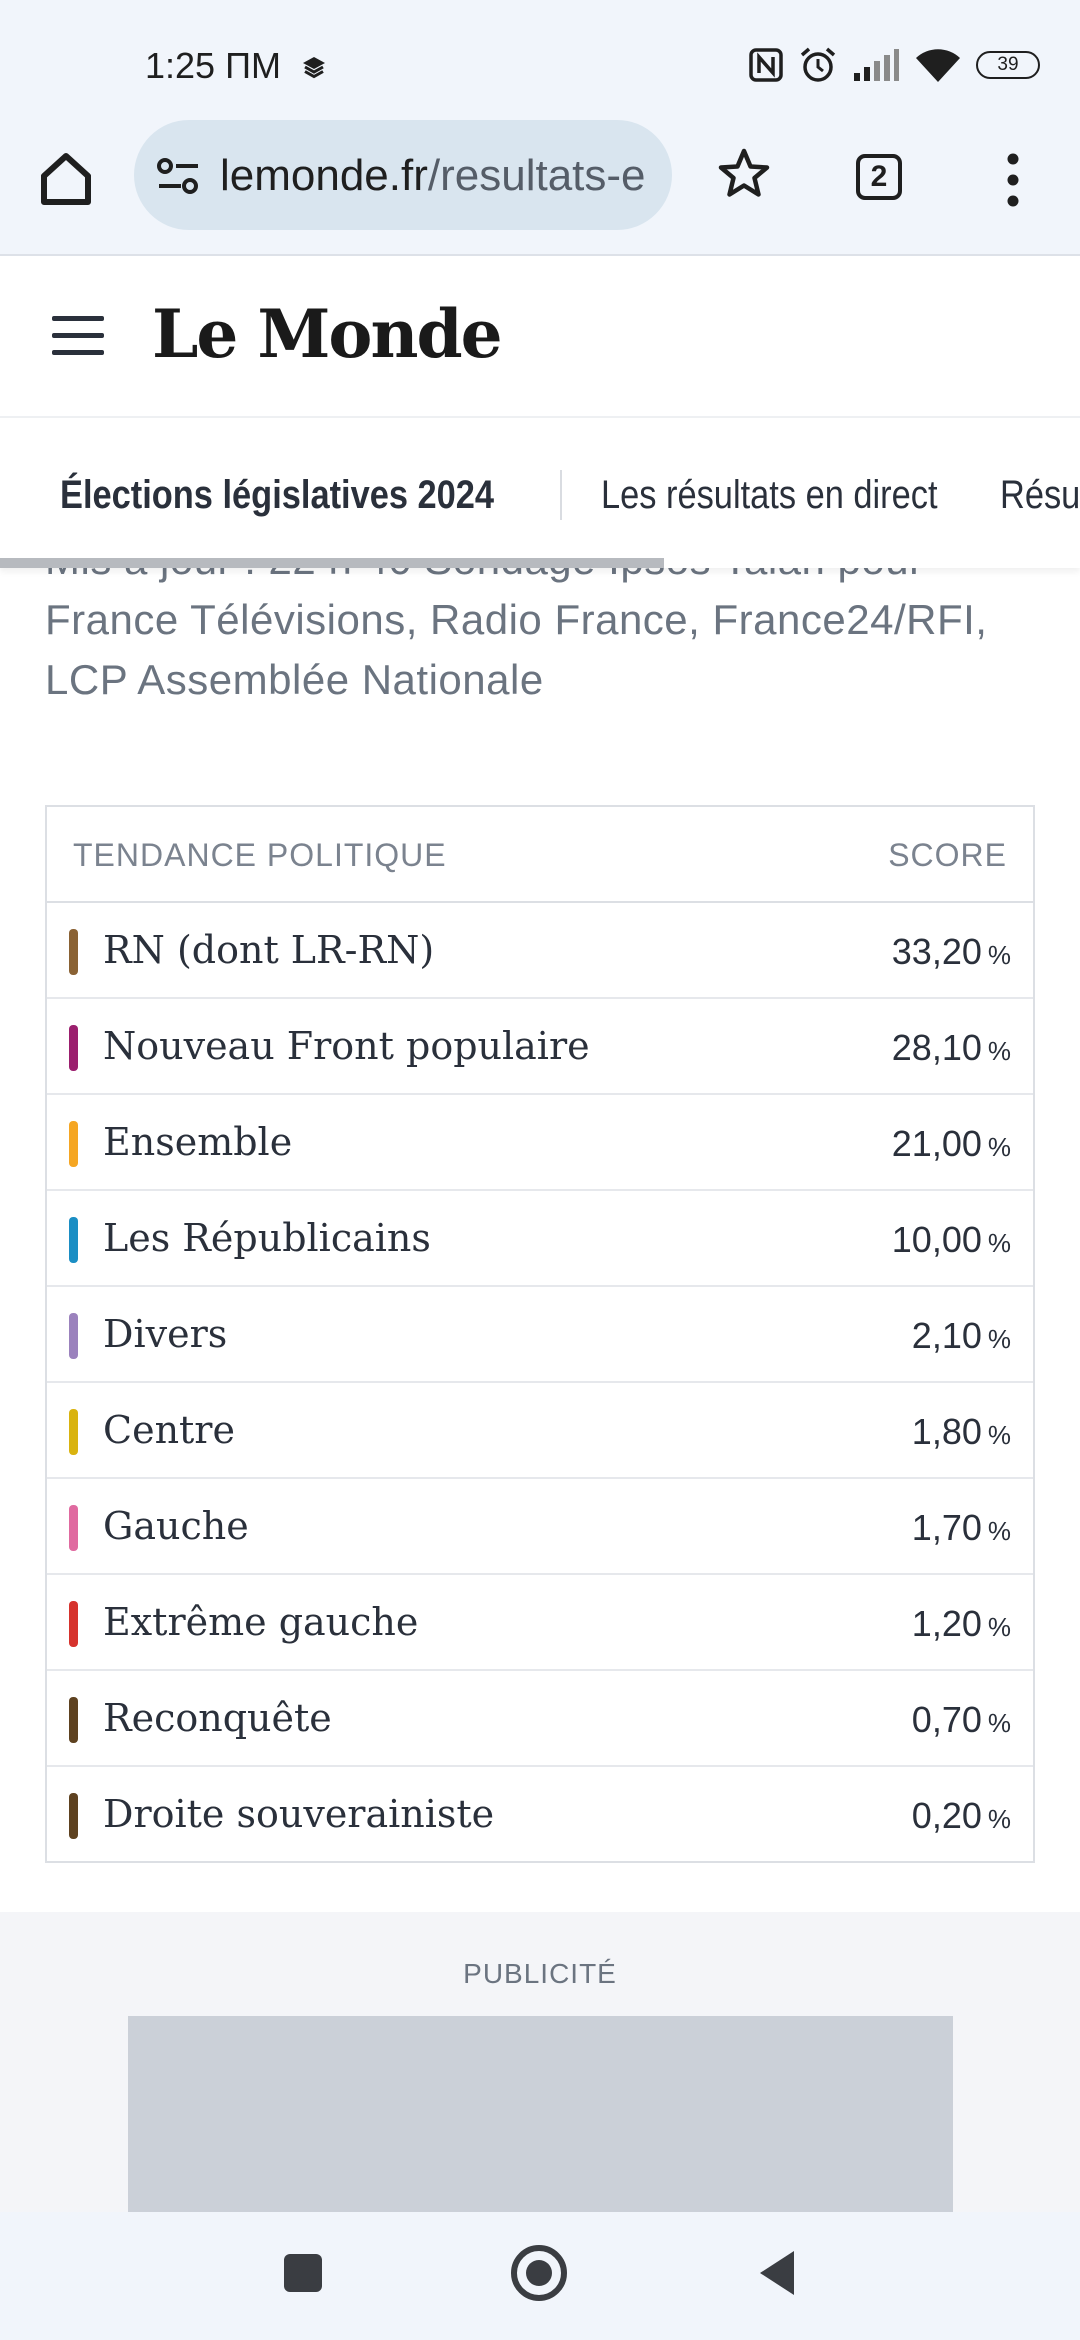  What do you see at coordinates (179, 178) in the screenshot?
I see `site-settings-icon` at bounding box center [179, 178].